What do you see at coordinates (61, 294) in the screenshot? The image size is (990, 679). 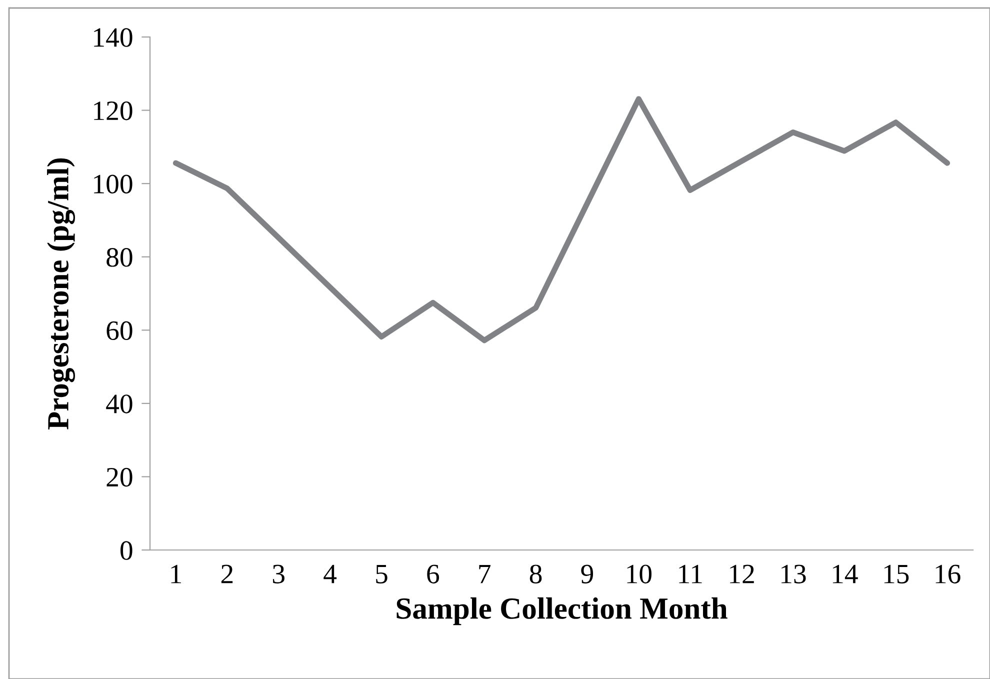 I see `y-axis-title: Progesterone (pg/ml)` at bounding box center [61, 294].